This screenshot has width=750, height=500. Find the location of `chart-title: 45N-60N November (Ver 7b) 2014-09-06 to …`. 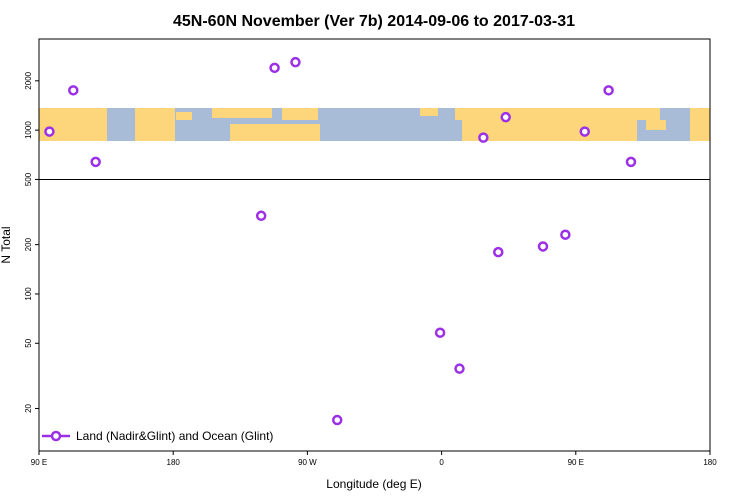

chart-title: 45N-60N November (Ver 7b) 2014-09-06 to … is located at coordinates (374, 21).